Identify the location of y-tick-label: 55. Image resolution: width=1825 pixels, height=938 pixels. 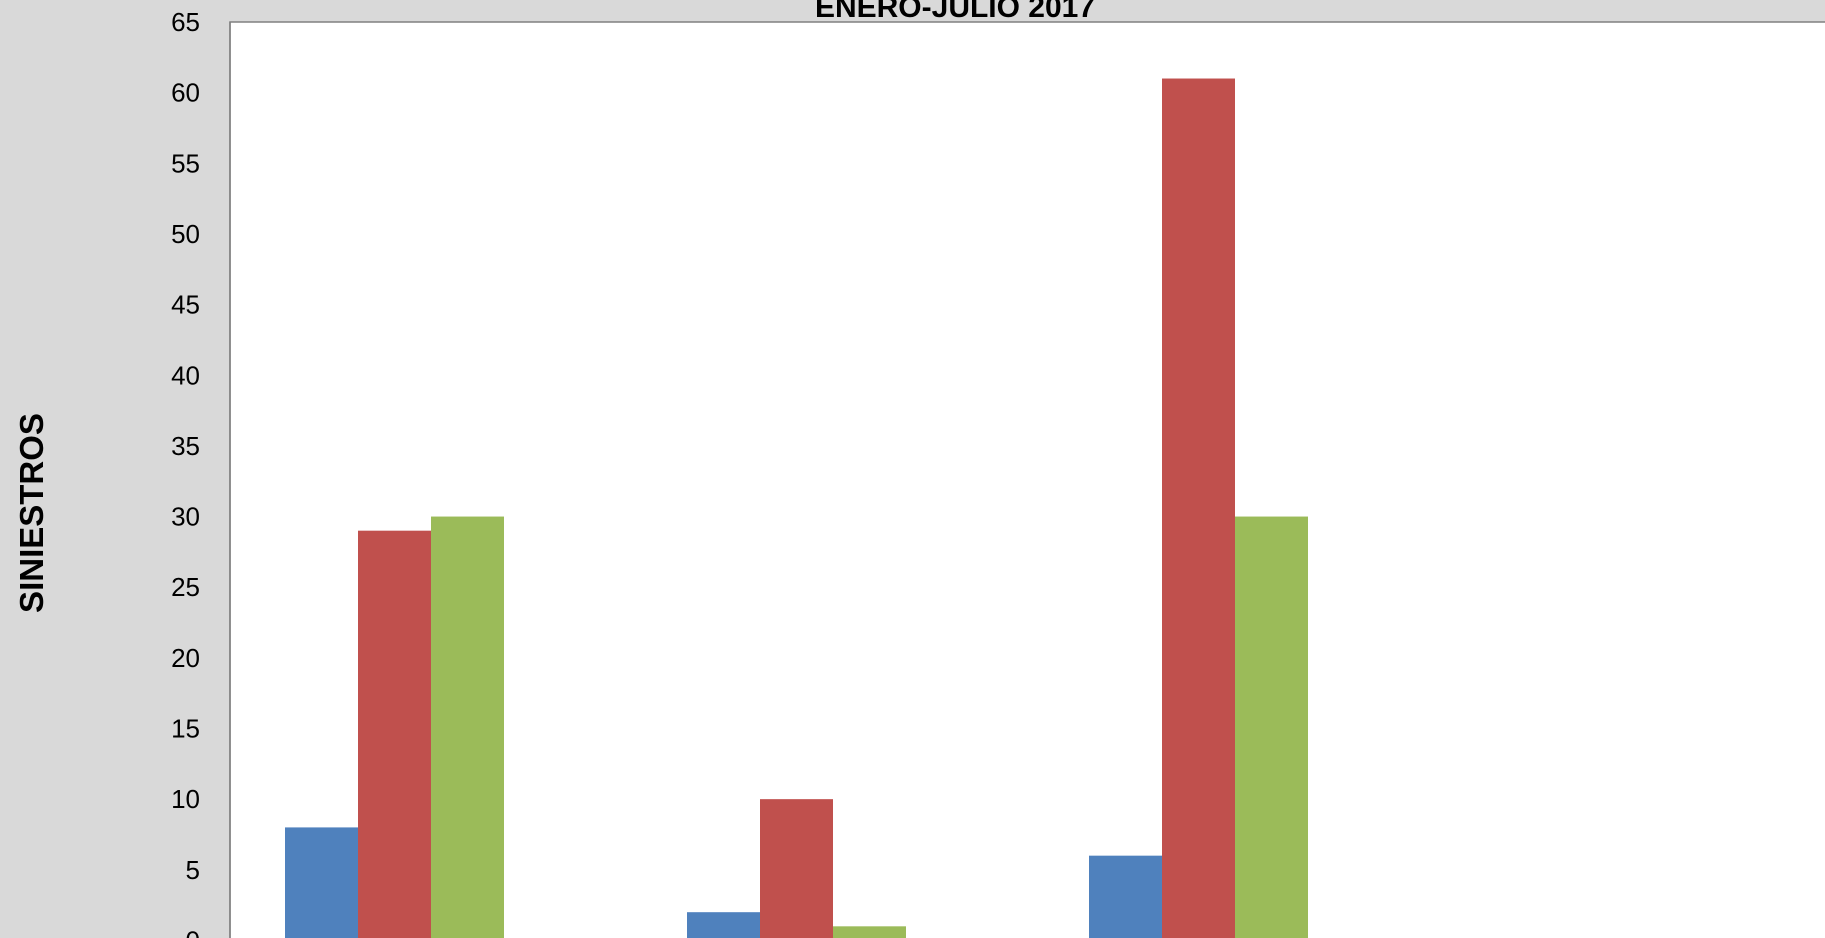
(185, 163).